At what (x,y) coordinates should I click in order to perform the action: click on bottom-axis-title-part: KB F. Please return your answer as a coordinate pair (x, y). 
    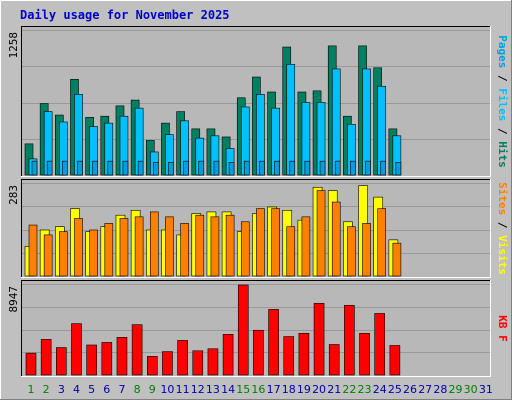
    Looking at the image, I should click on (502, 328).